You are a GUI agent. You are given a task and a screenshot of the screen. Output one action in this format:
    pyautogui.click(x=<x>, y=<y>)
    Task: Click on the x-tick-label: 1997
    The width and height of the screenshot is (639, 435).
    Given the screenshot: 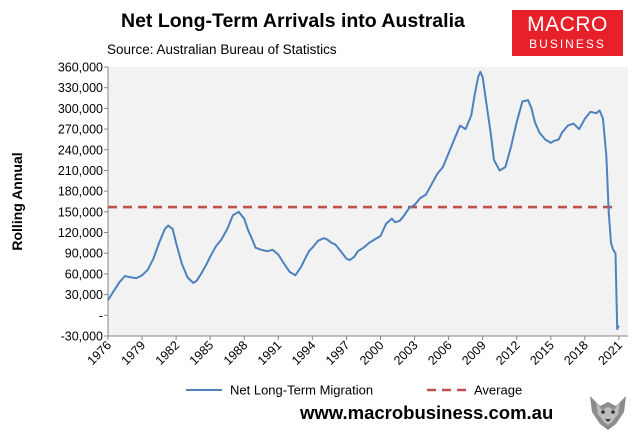 What is the action you would take?
    pyautogui.click(x=338, y=353)
    